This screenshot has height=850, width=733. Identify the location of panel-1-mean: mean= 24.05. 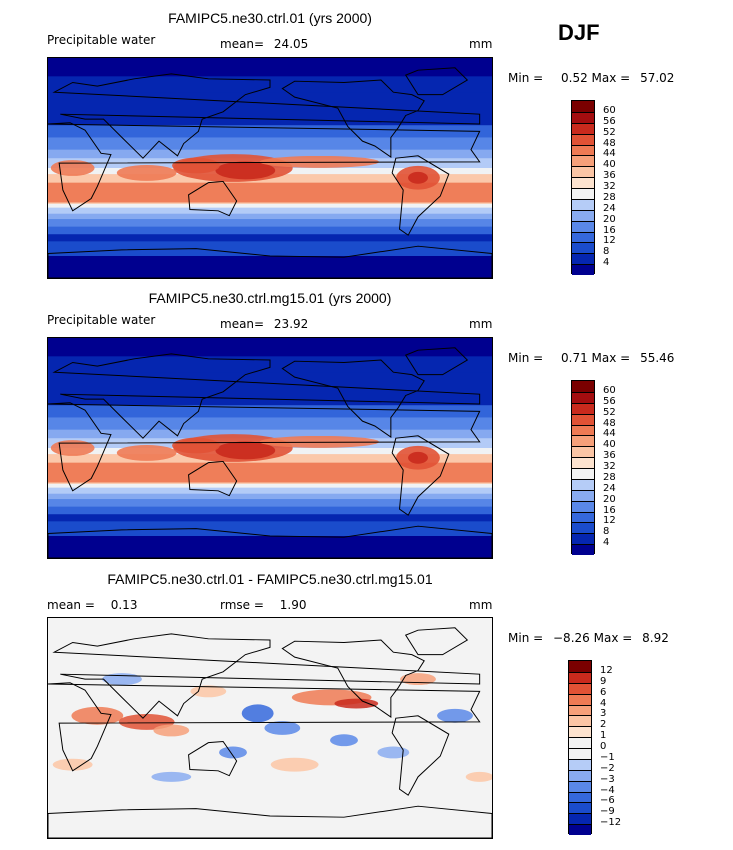
(264, 44).